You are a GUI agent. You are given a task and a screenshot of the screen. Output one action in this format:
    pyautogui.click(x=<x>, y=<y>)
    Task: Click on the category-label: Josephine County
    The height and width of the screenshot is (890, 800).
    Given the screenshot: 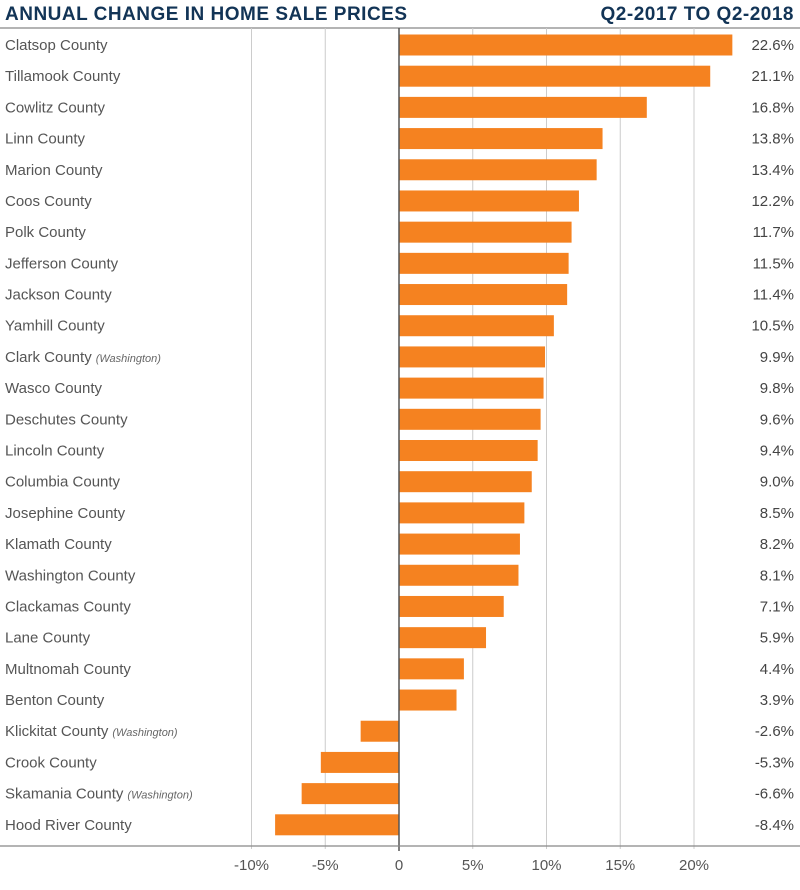 What is the action you would take?
    pyautogui.click(x=65, y=513)
    